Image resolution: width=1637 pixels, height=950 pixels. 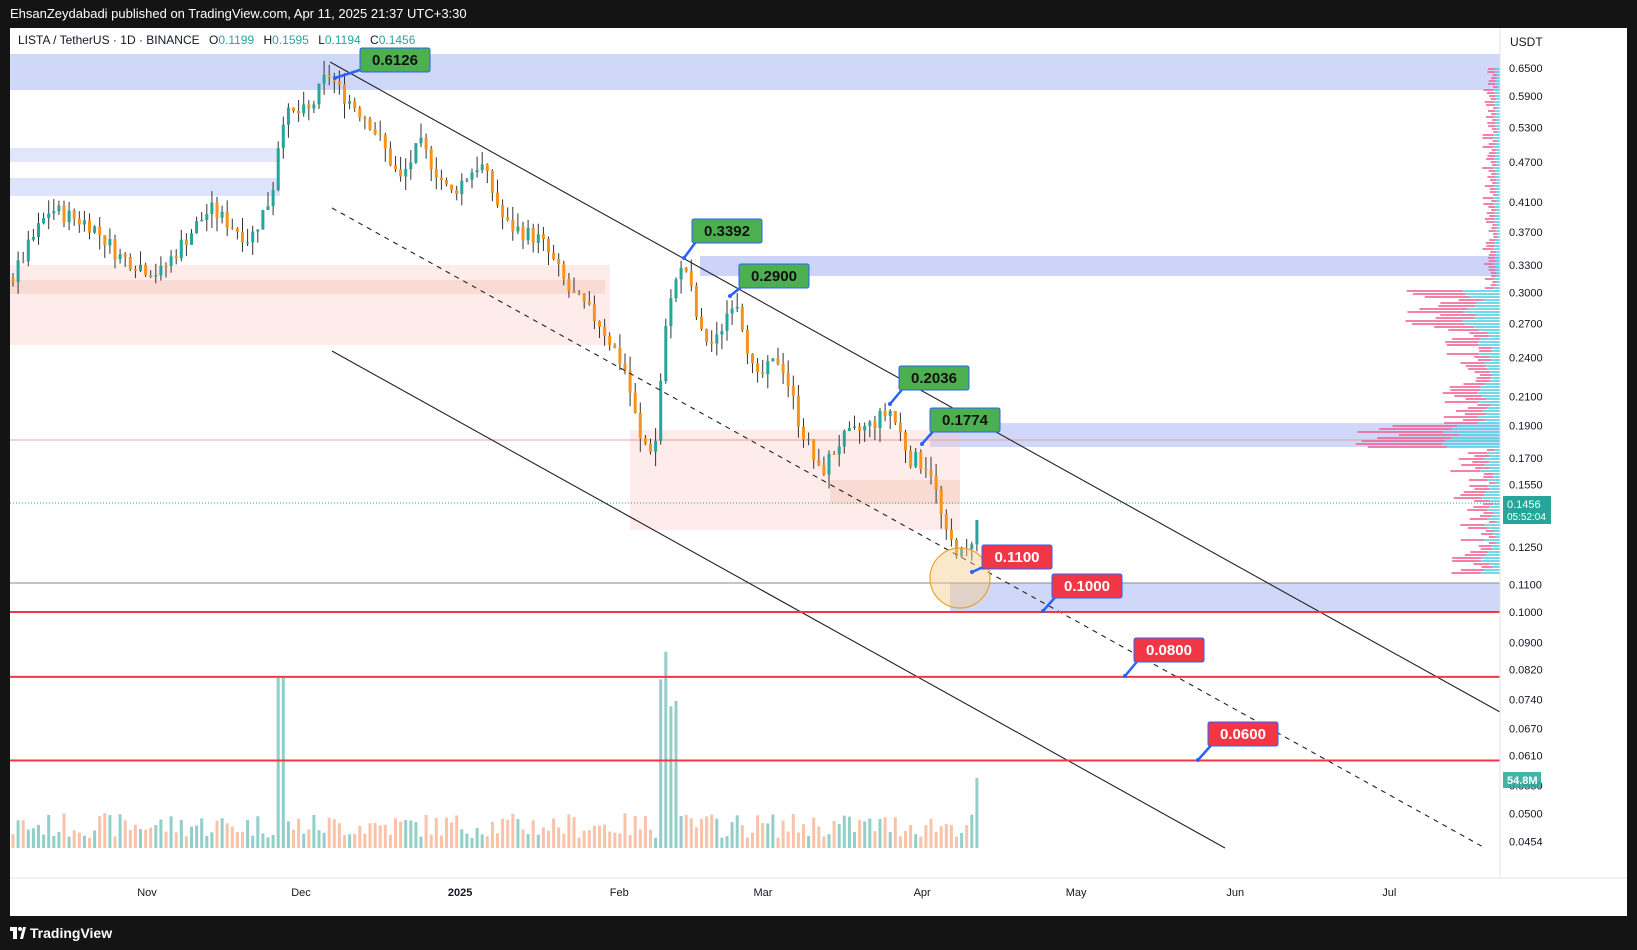 I want to click on y-tick-label: 0.1700, so click(x=1526, y=459).